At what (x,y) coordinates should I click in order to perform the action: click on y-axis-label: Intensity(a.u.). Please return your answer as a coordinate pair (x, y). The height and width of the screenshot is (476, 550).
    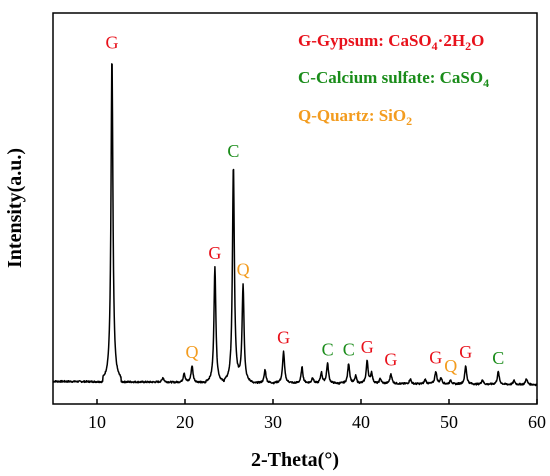
    Looking at the image, I should click on (15, 208).